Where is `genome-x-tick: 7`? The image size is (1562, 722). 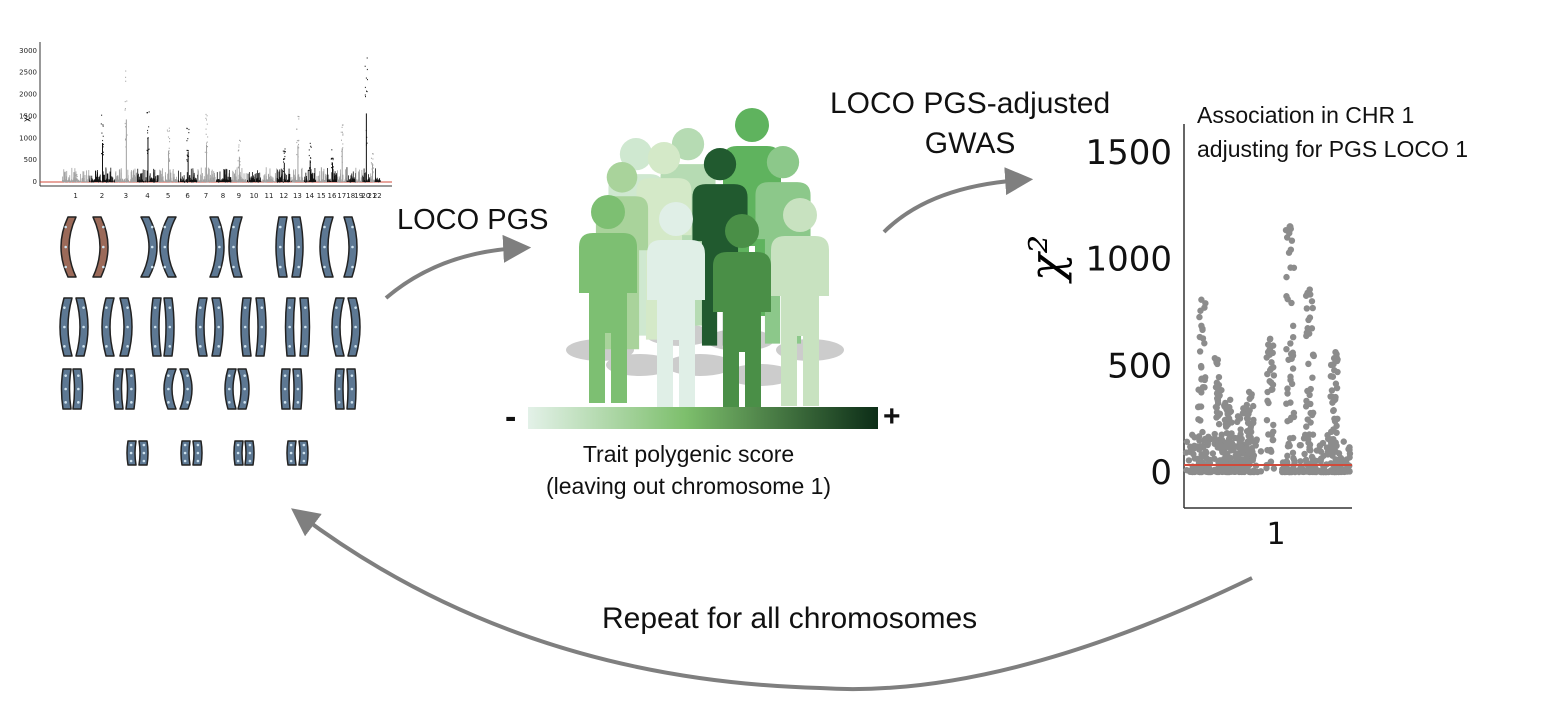
genome-x-tick: 7 is located at coordinates (206, 196).